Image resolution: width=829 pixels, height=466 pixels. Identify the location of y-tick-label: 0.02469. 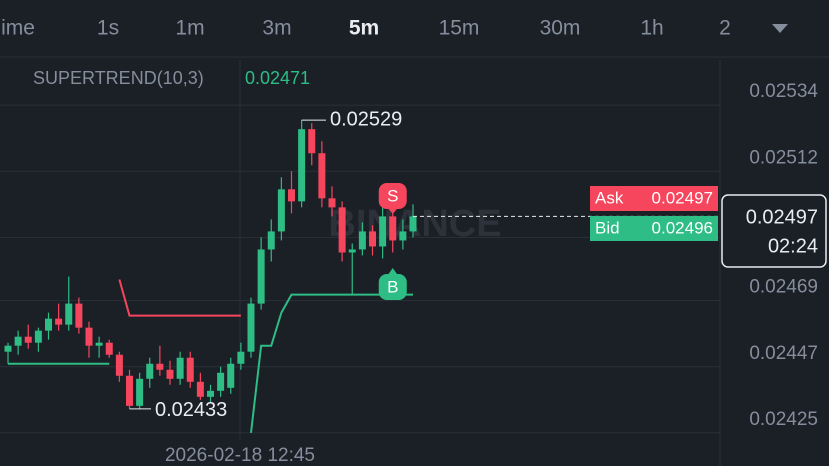
(783, 287).